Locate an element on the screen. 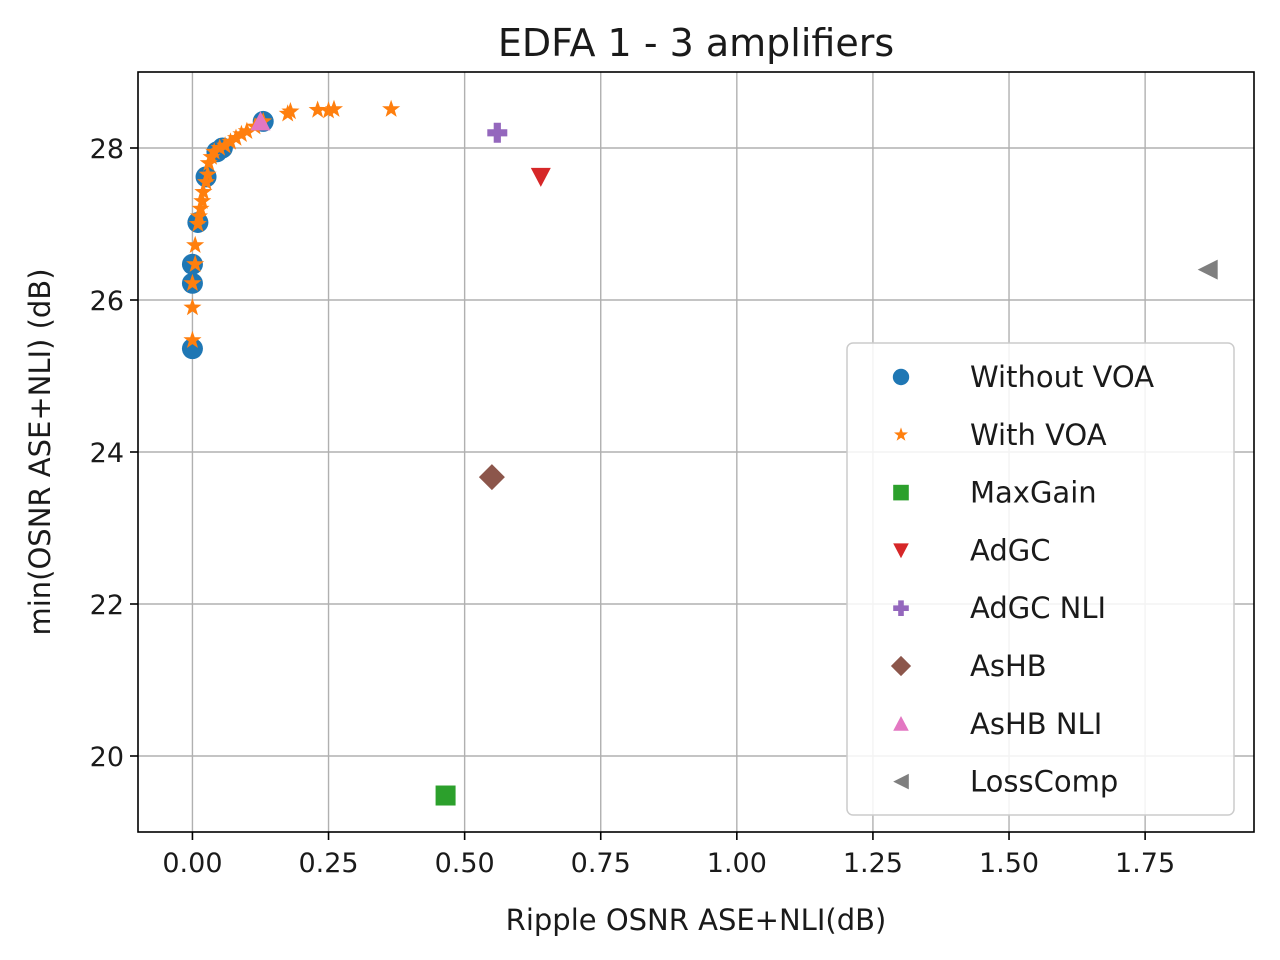 The height and width of the screenshot is (960, 1280). y-tick-label: 24 is located at coordinates (107, 453).